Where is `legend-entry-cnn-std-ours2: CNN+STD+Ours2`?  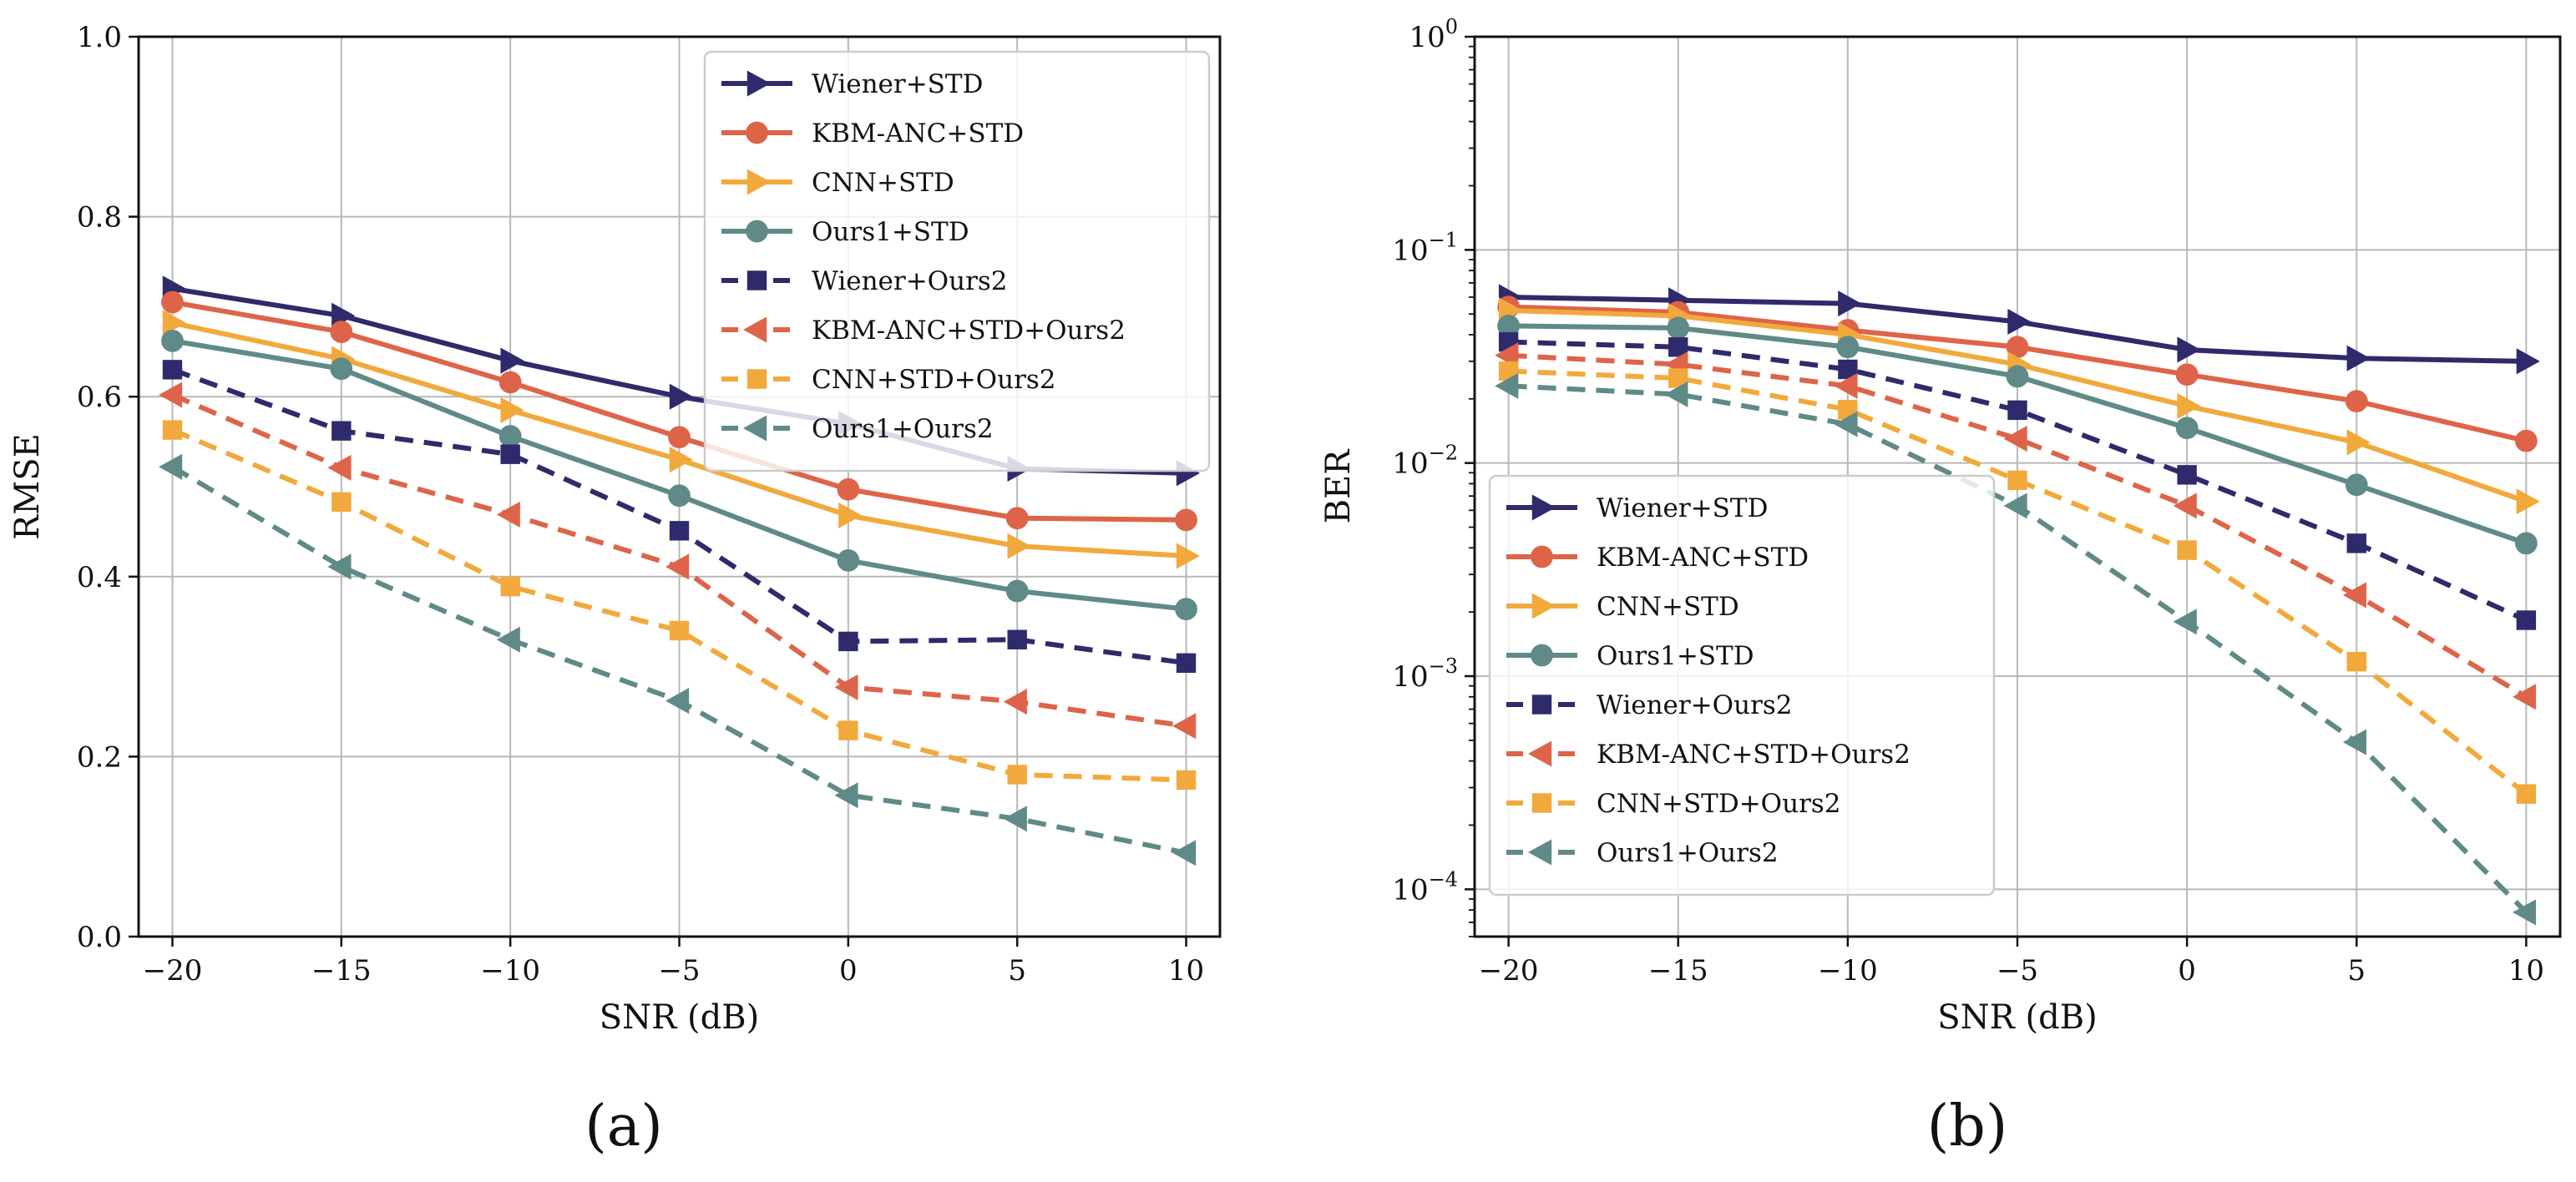 legend-entry-cnn-std-ours2: CNN+STD+Ours2 is located at coordinates (1673, 804).